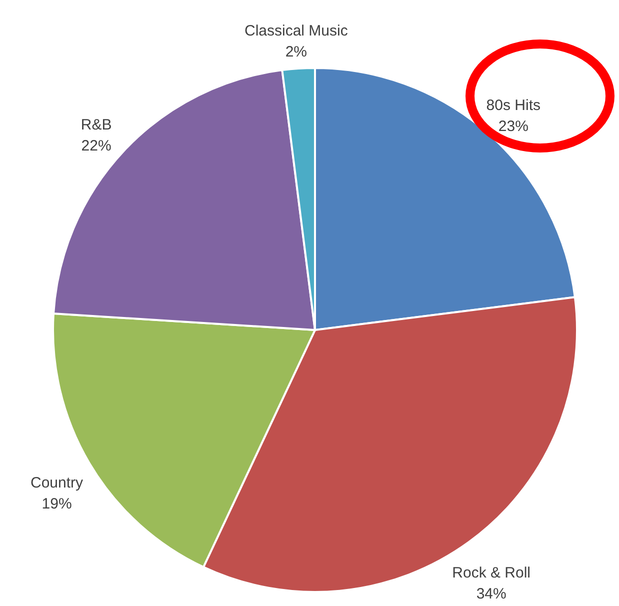 This screenshot has width=619, height=606. What do you see at coordinates (513, 105) in the screenshot?
I see `slice-label: 80s Hits` at bounding box center [513, 105].